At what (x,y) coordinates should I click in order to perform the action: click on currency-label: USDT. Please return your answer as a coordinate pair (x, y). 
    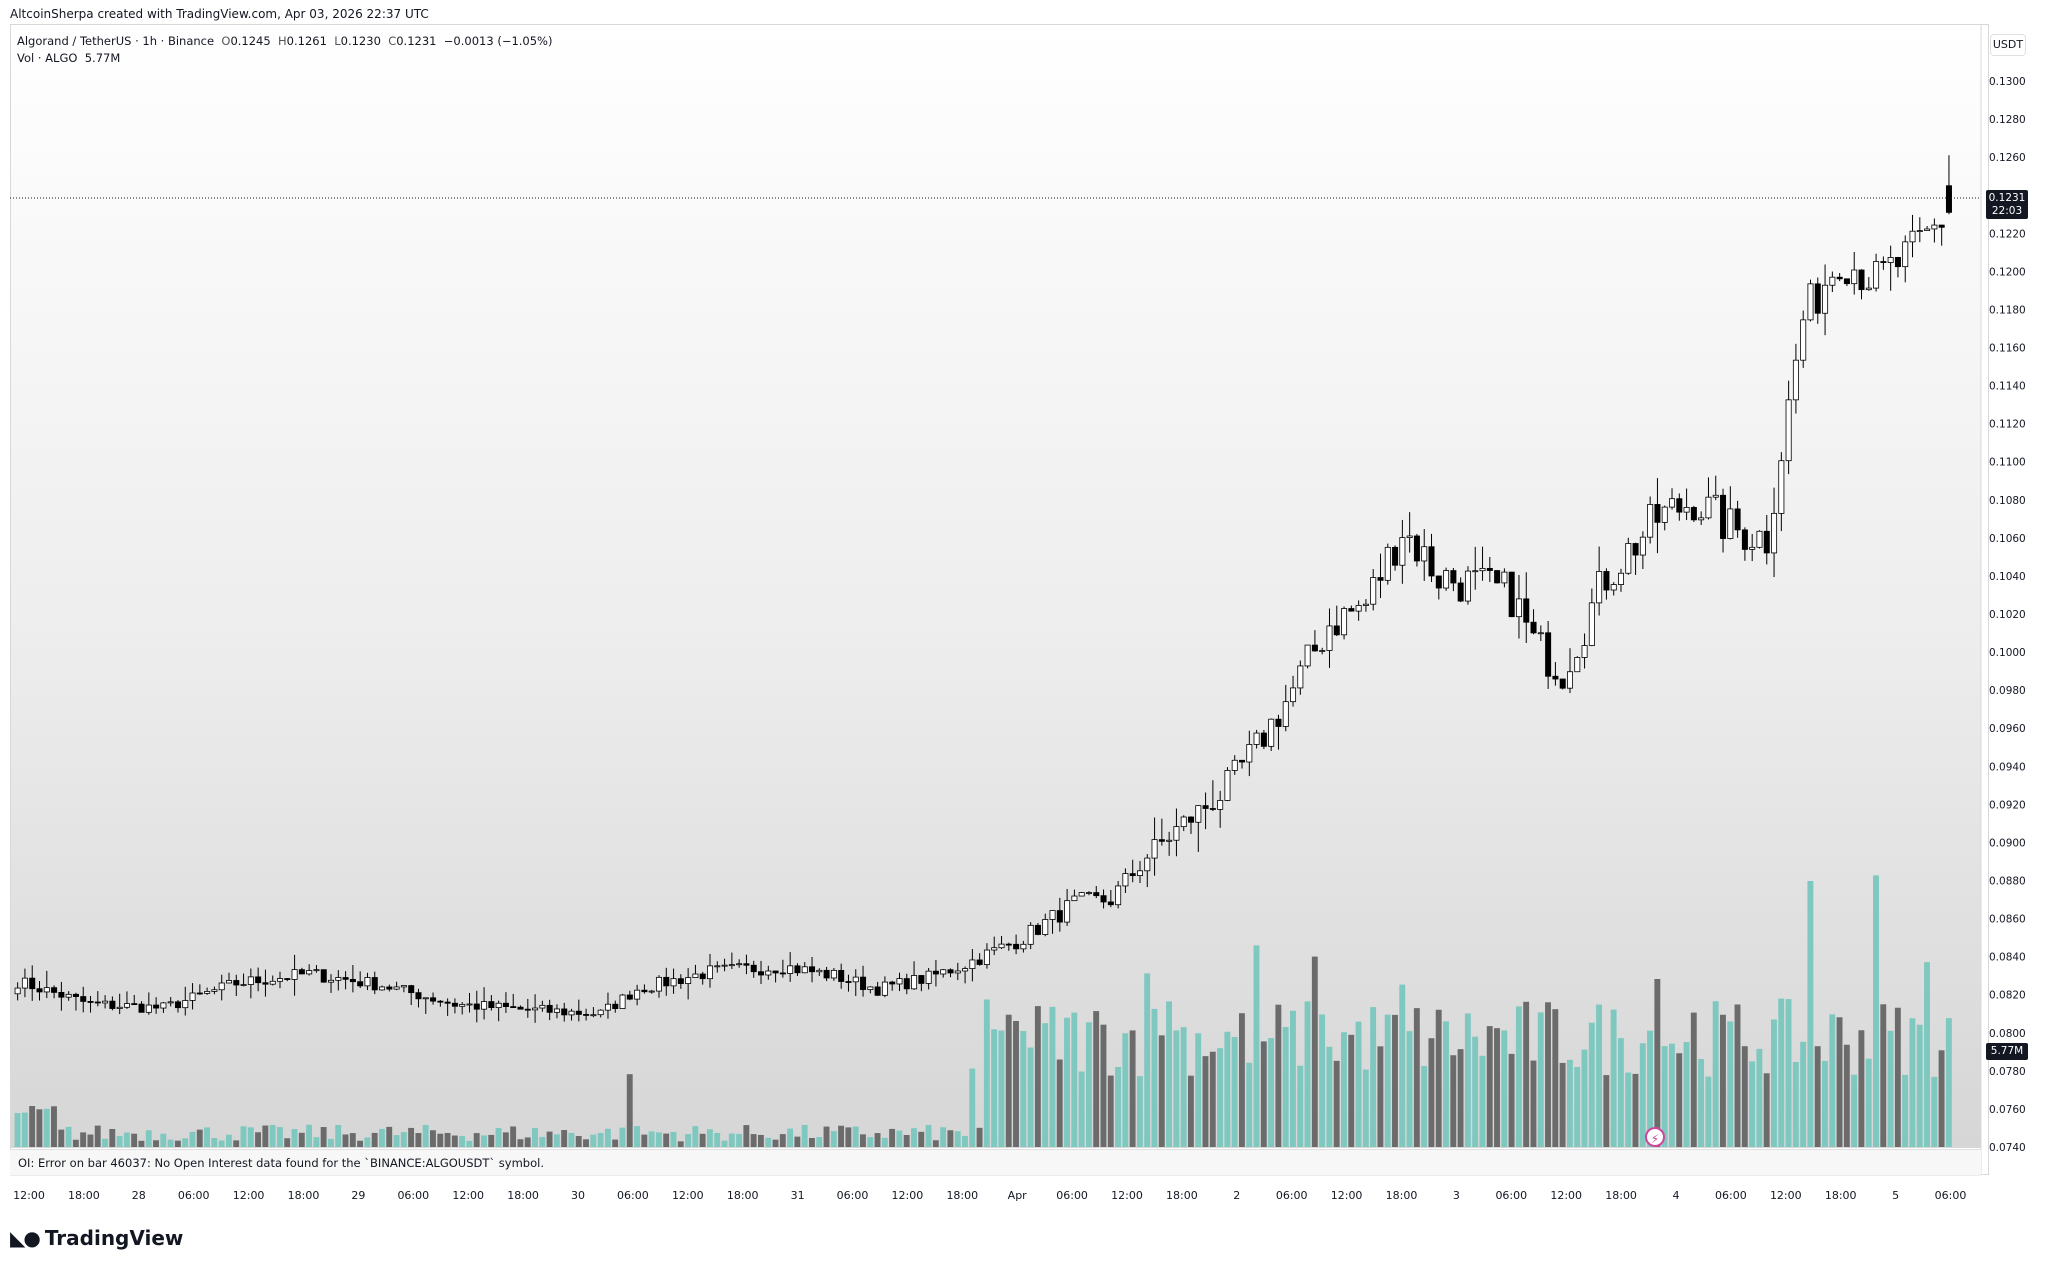
    Looking at the image, I should click on (2008, 45).